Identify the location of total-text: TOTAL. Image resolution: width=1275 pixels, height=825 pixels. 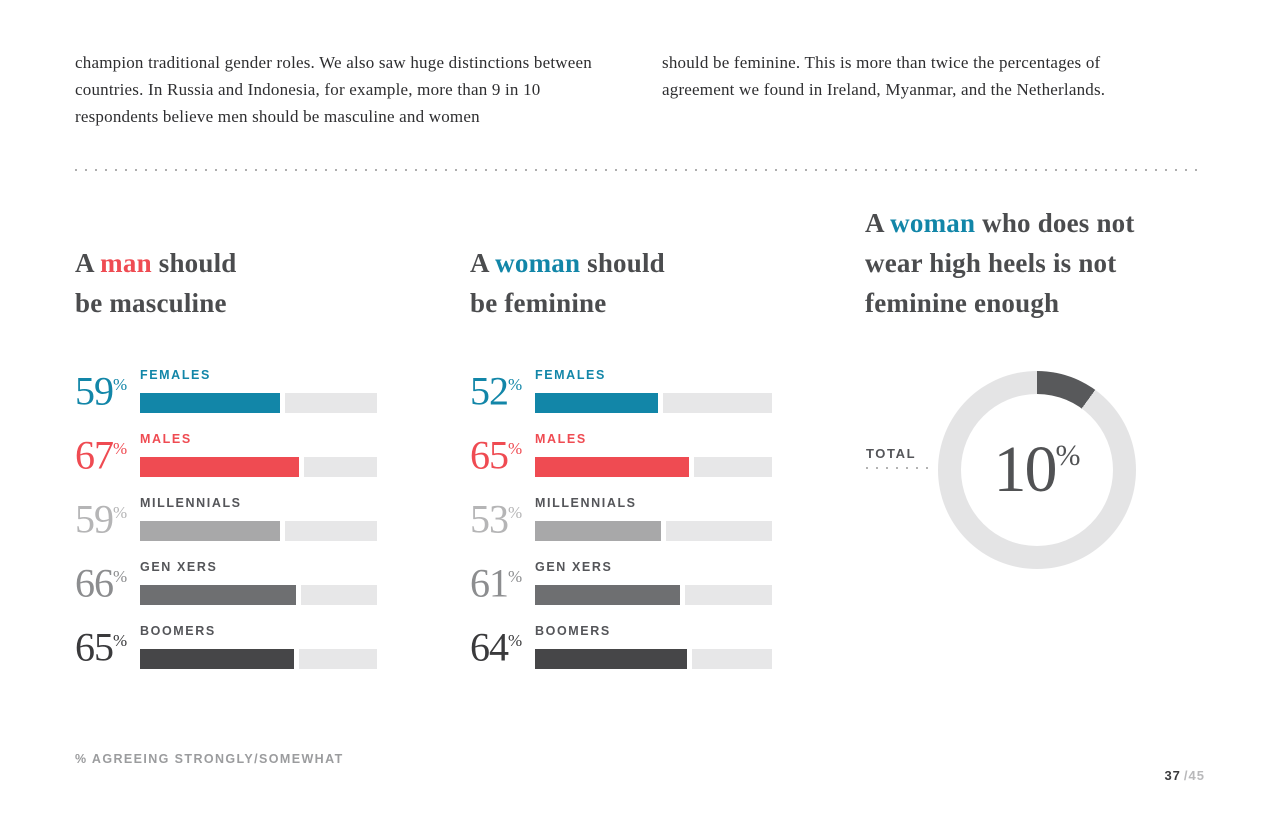
(891, 453).